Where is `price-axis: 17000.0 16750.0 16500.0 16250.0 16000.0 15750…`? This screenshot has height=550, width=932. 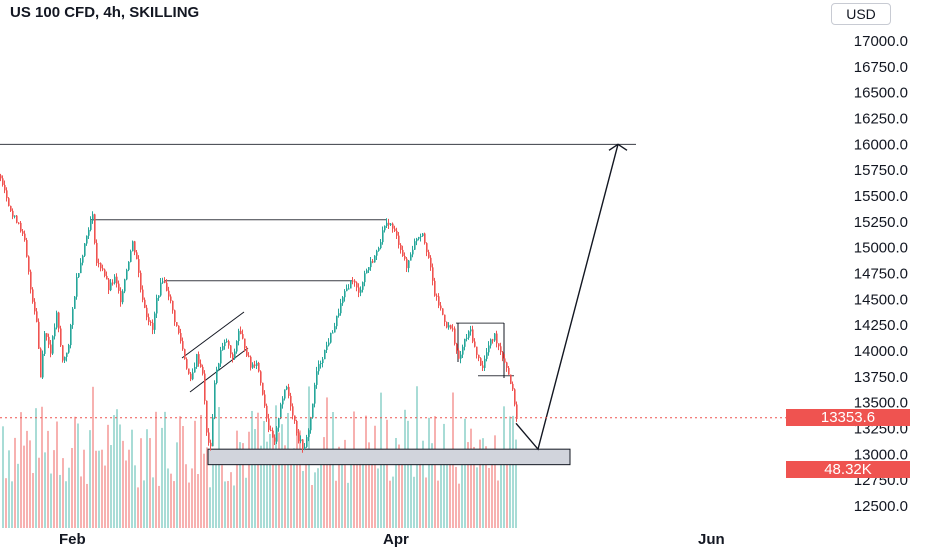
price-axis: 17000.0 16750.0 16500.0 16250.0 16000.0 15750… is located at coordinates (881, 274).